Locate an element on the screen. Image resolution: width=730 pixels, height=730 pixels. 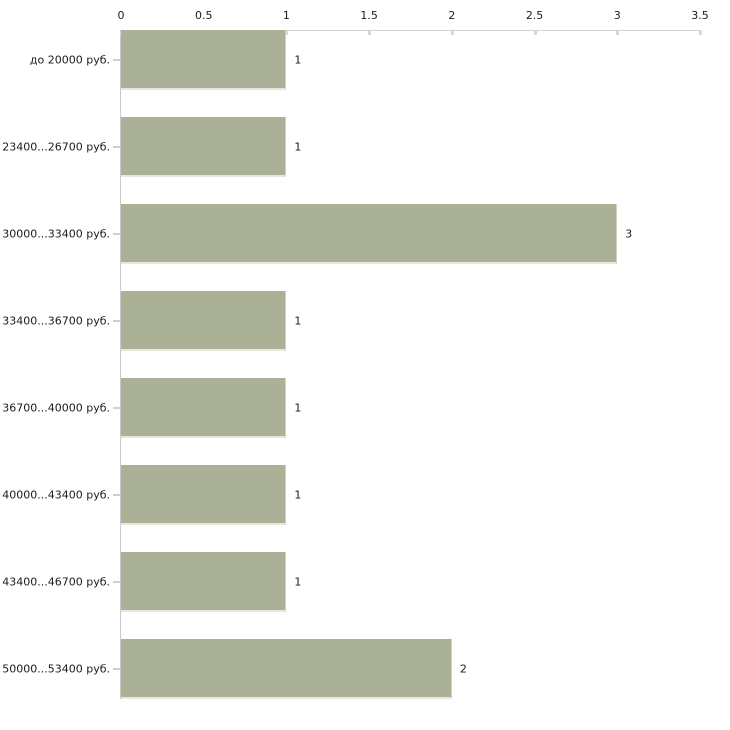
bar-value-label: 2 is located at coordinates (463, 669).